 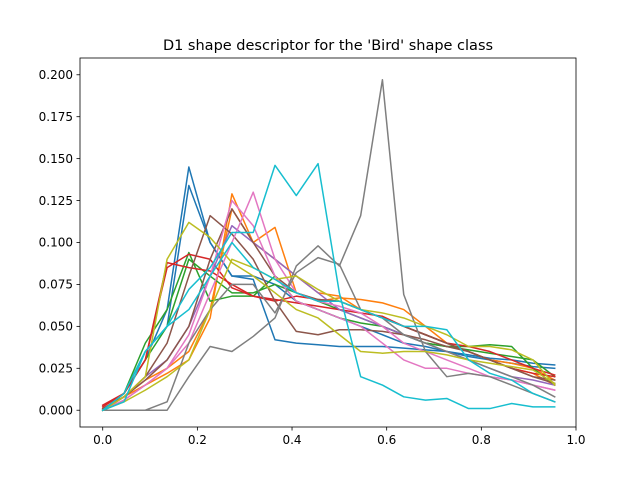 What do you see at coordinates (481, 440) in the screenshot?
I see `x-tick-label: 0.8` at bounding box center [481, 440].